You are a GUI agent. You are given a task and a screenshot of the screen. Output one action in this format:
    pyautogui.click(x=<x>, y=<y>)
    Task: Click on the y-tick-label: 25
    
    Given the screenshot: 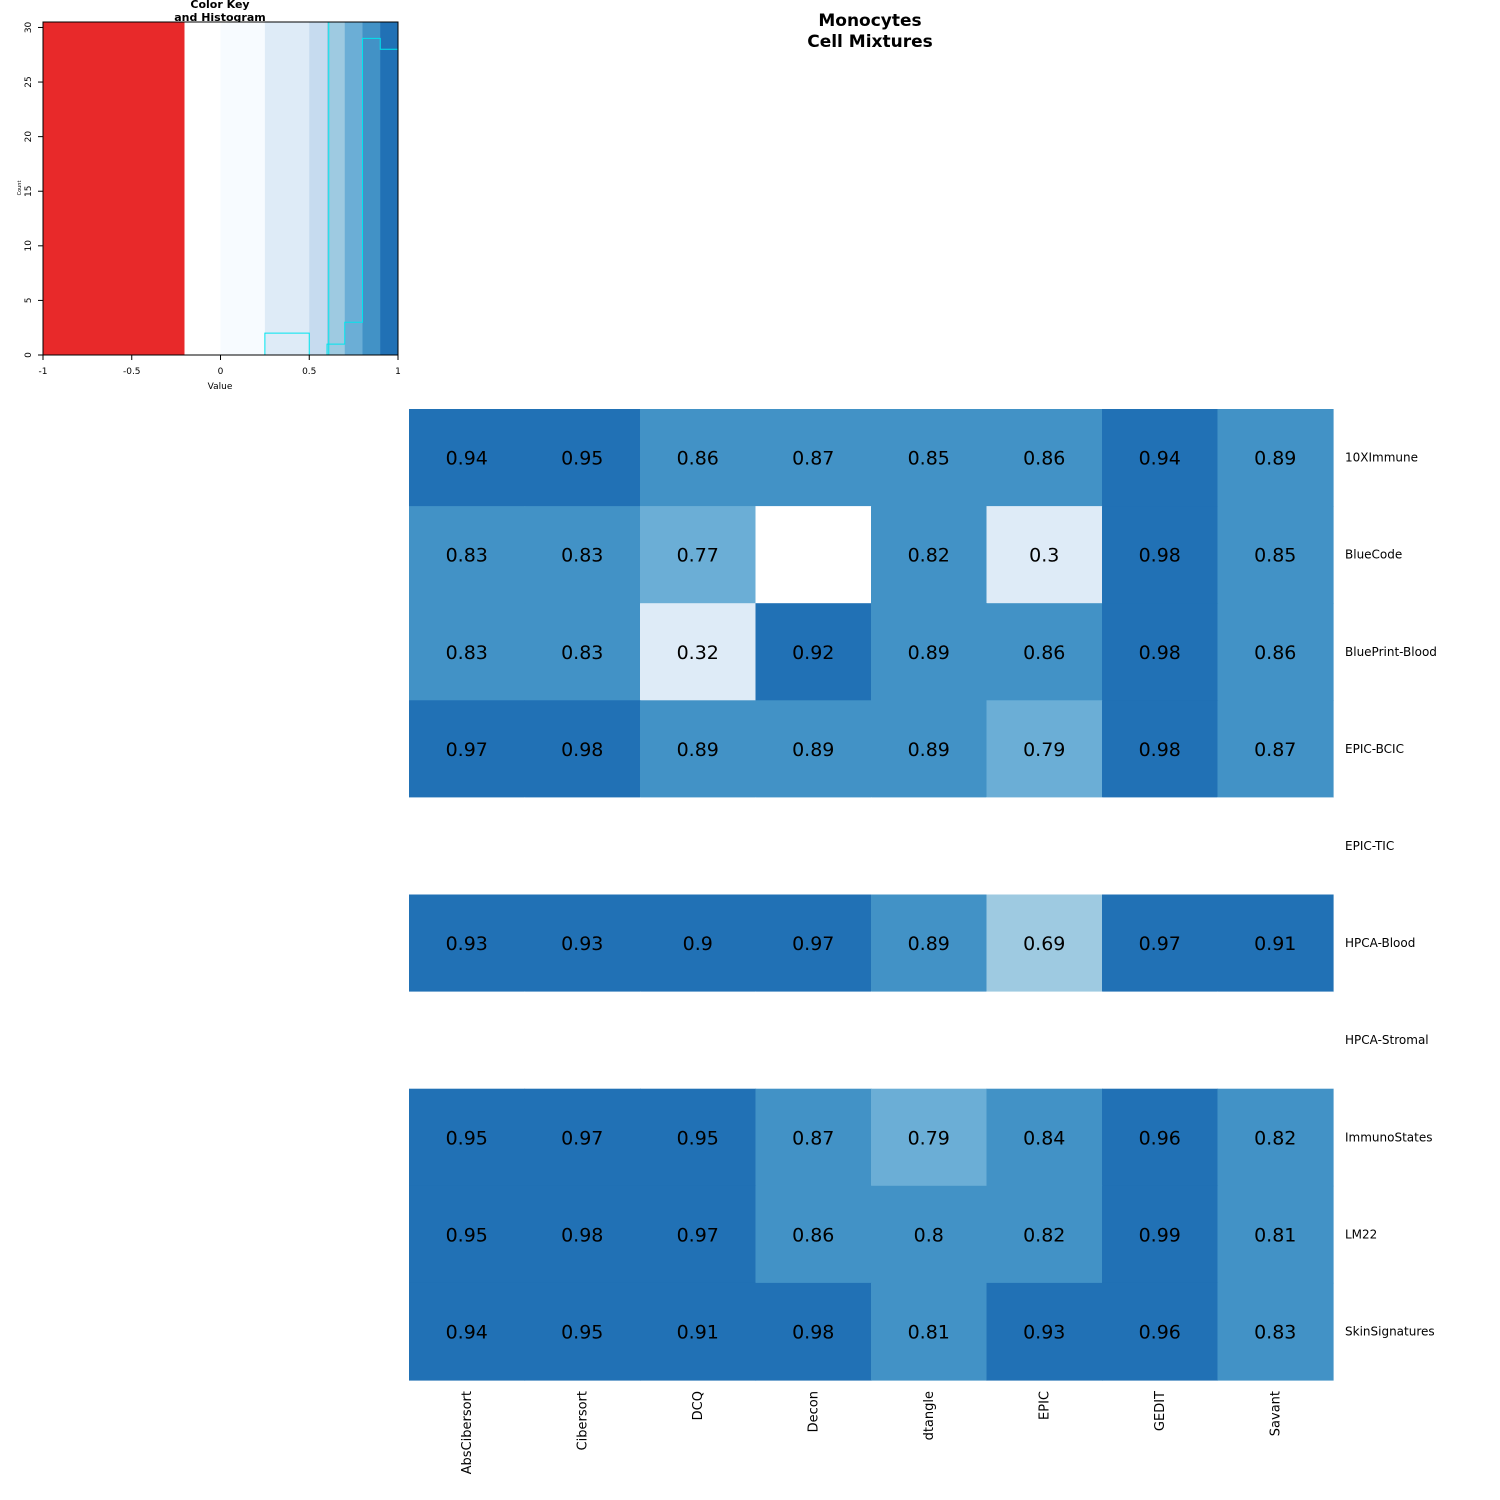 What is the action you would take?
    pyautogui.click(x=29, y=81)
    